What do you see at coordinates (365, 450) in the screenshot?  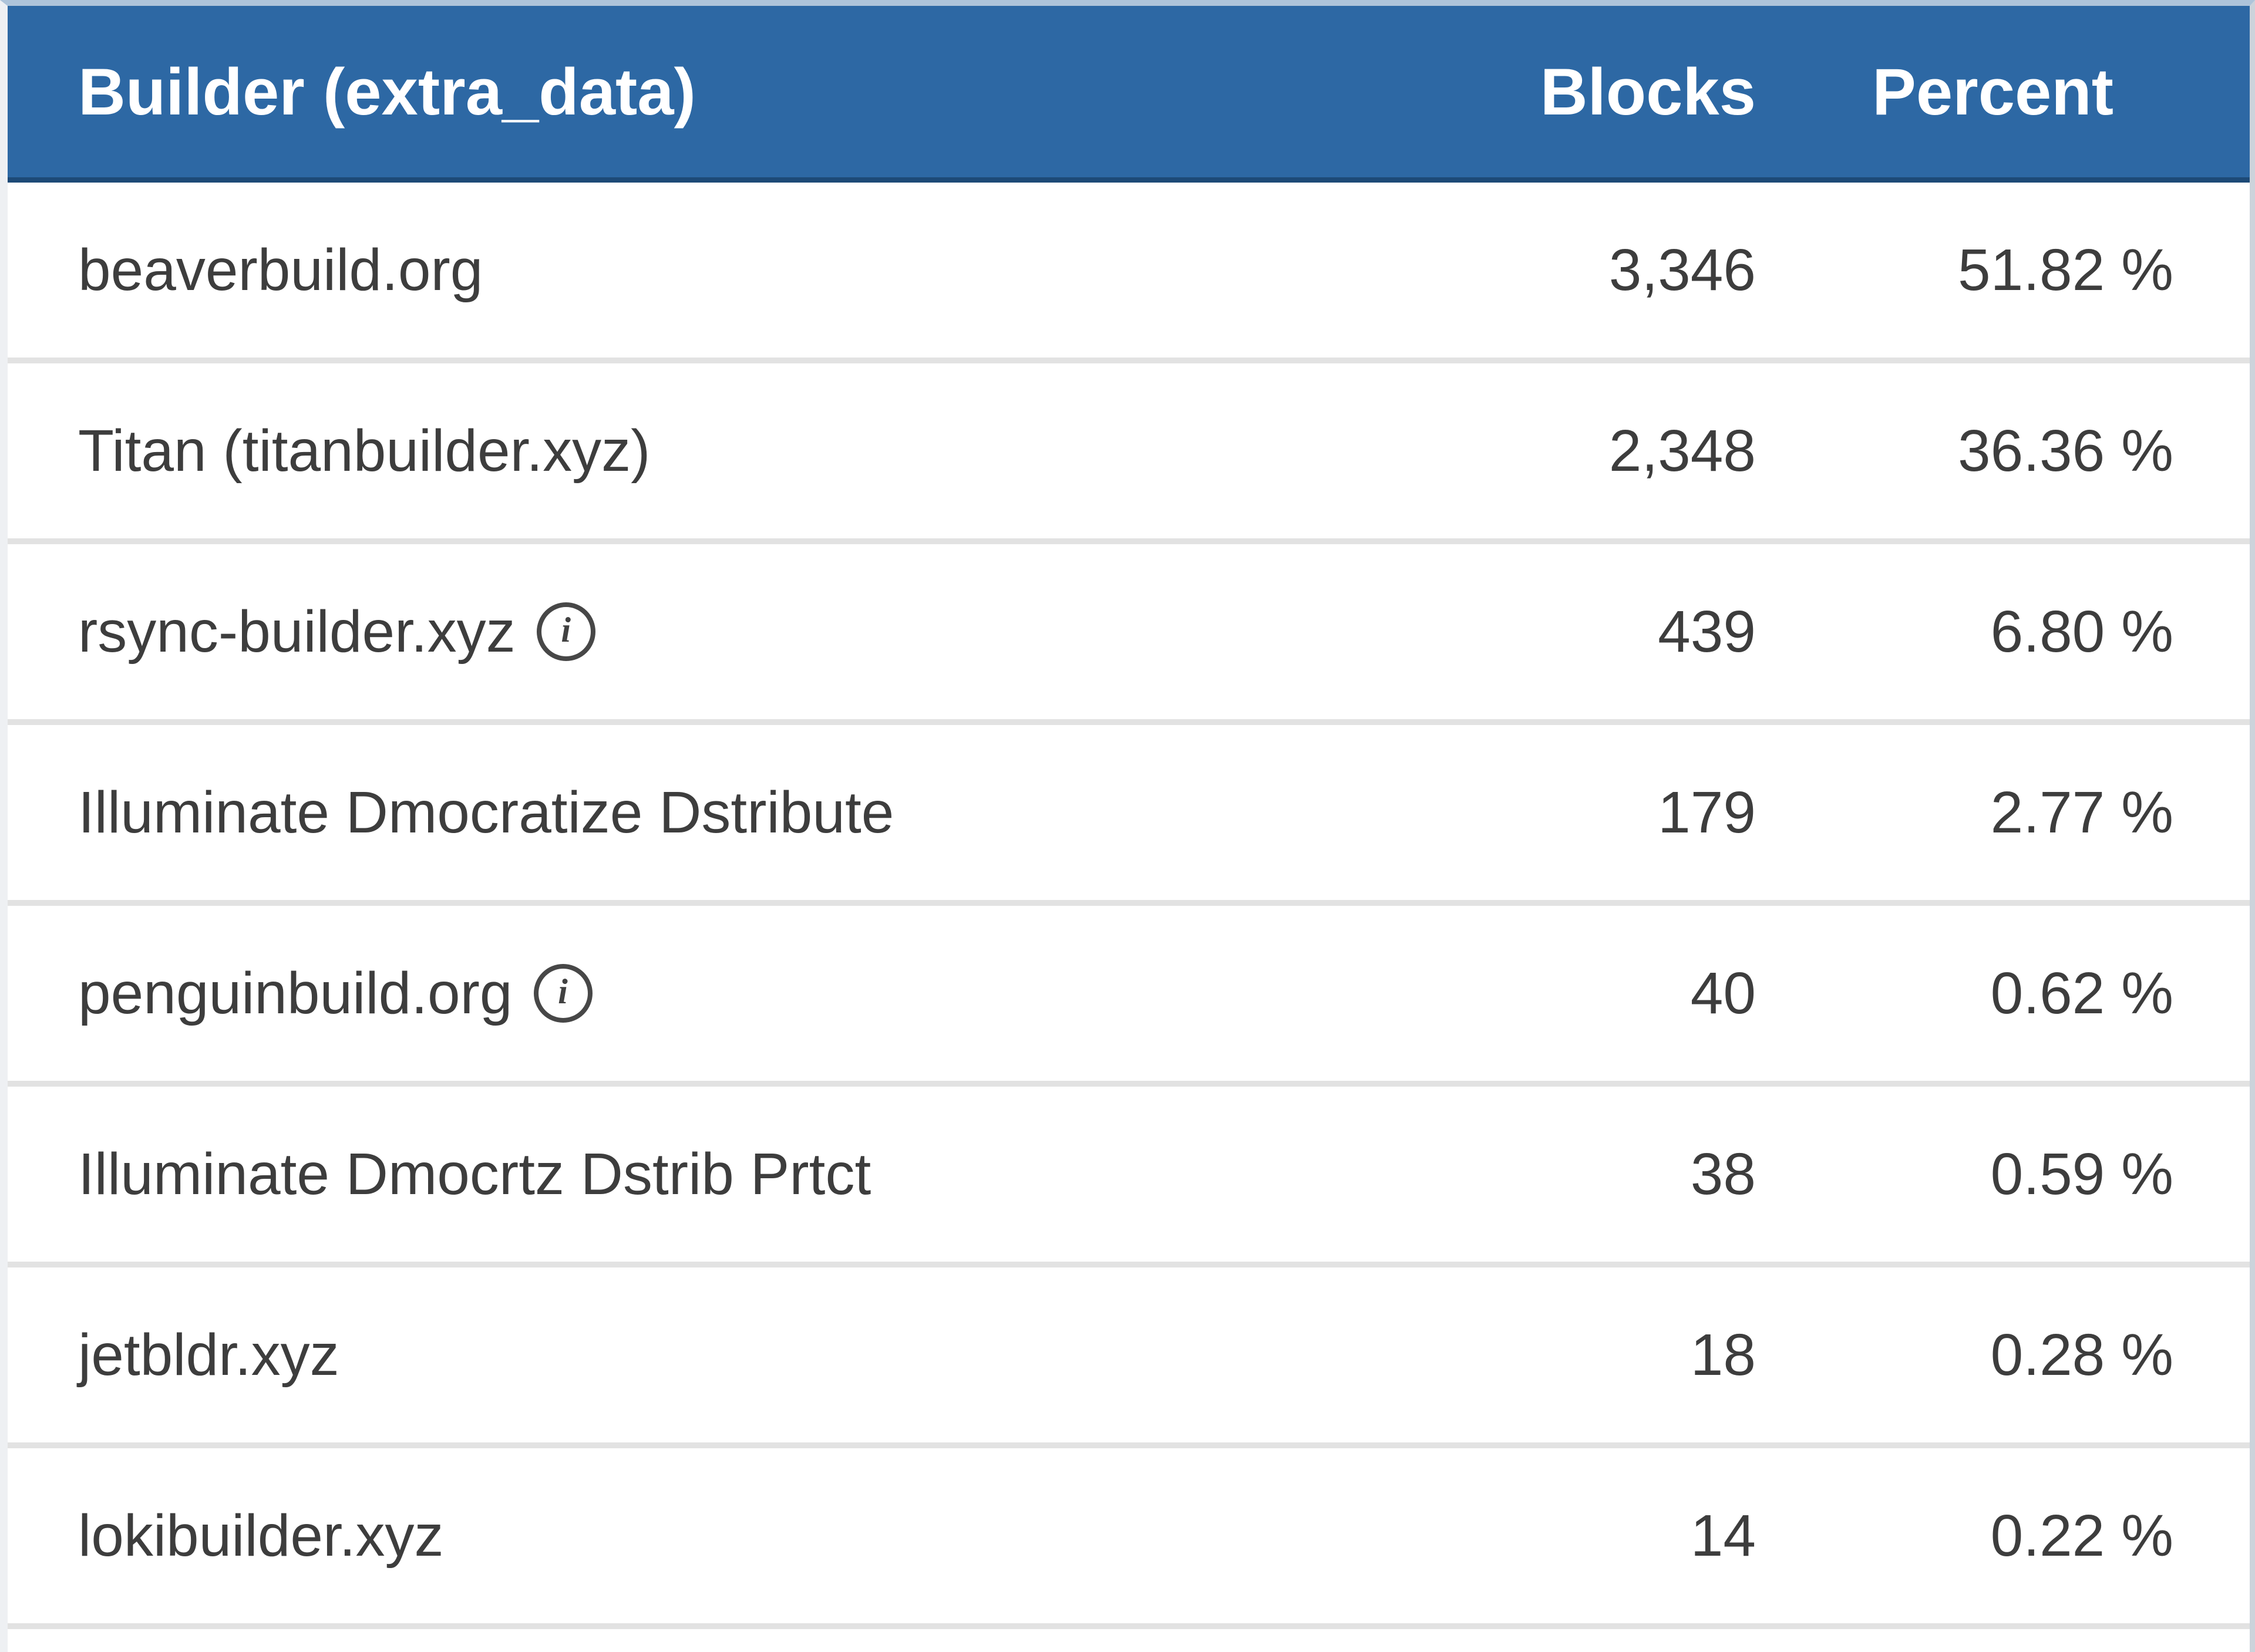 I see `builder-name: Titan (titanbuilder.xyz)` at bounding box center [365, 450].